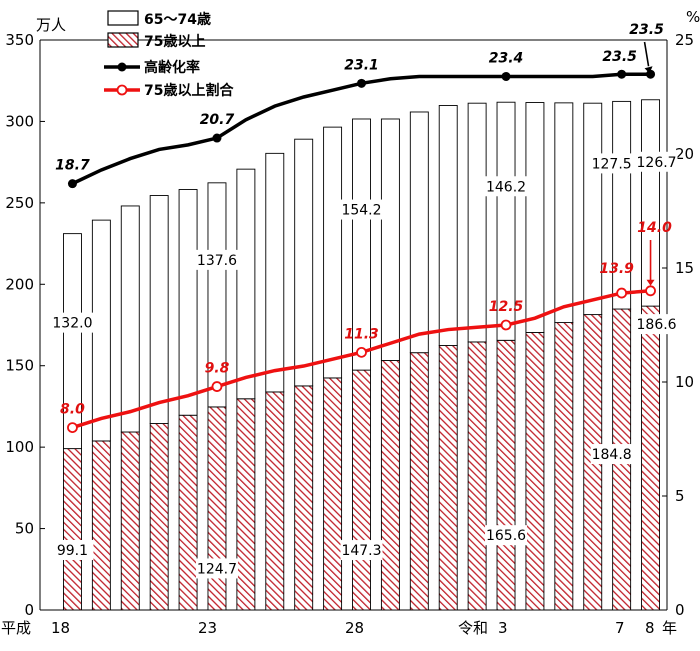  I want to click on rate-label-aging-10: 23.1, so click(361, 65).